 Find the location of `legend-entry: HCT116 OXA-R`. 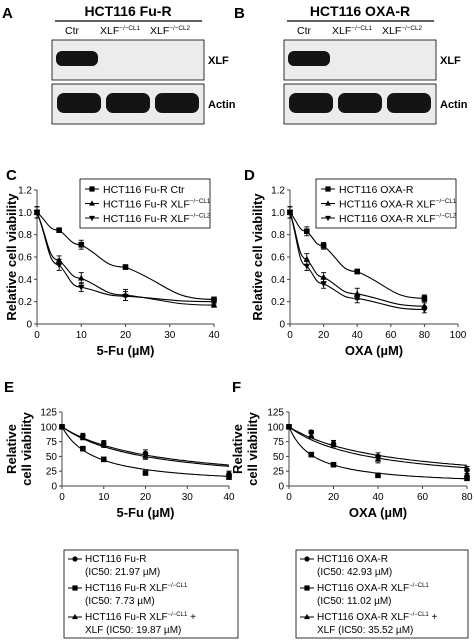

legend-entry: HCT116 OXA-R is located at coordinates (376, 190).